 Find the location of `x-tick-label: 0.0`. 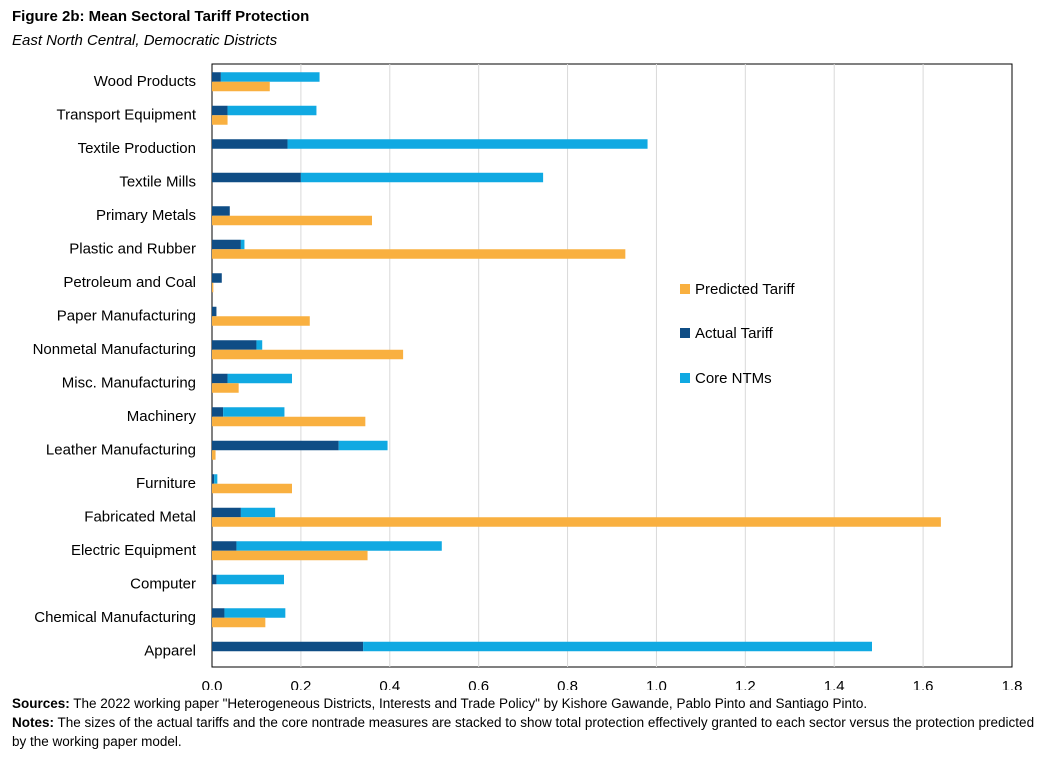

x-tick-label: 0.0 is located at coordinates (212, 684).